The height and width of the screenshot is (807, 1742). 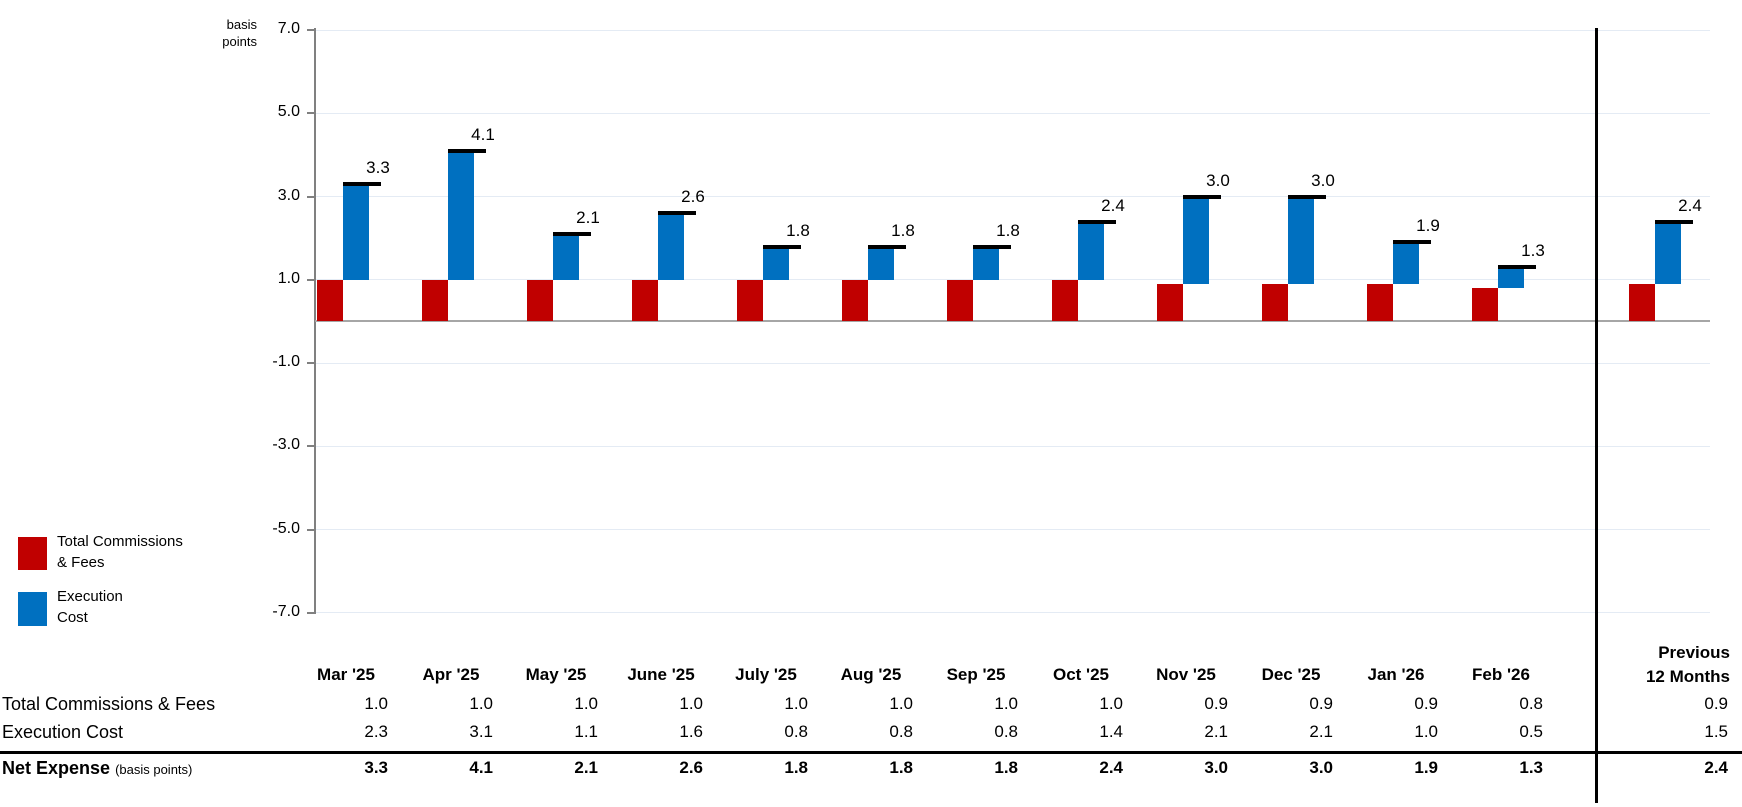 I want to click on y-tick-label: 3.0, so click(x=288, y=195).